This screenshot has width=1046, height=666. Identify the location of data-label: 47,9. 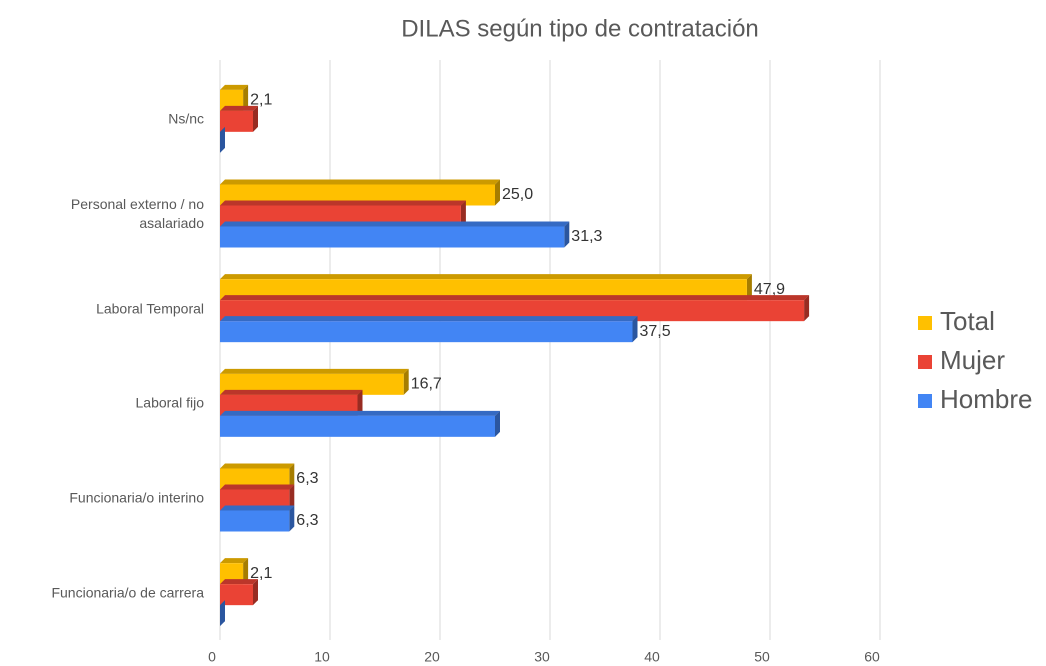
(769, 289).